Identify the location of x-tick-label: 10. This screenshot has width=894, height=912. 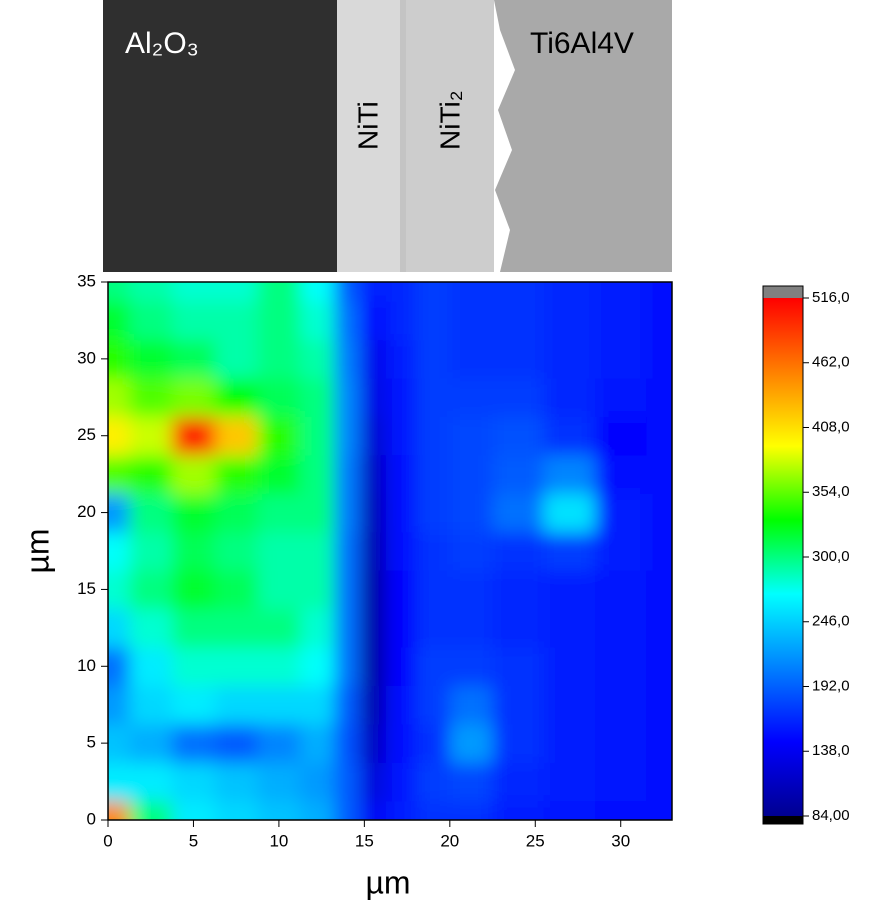
(278, 840).